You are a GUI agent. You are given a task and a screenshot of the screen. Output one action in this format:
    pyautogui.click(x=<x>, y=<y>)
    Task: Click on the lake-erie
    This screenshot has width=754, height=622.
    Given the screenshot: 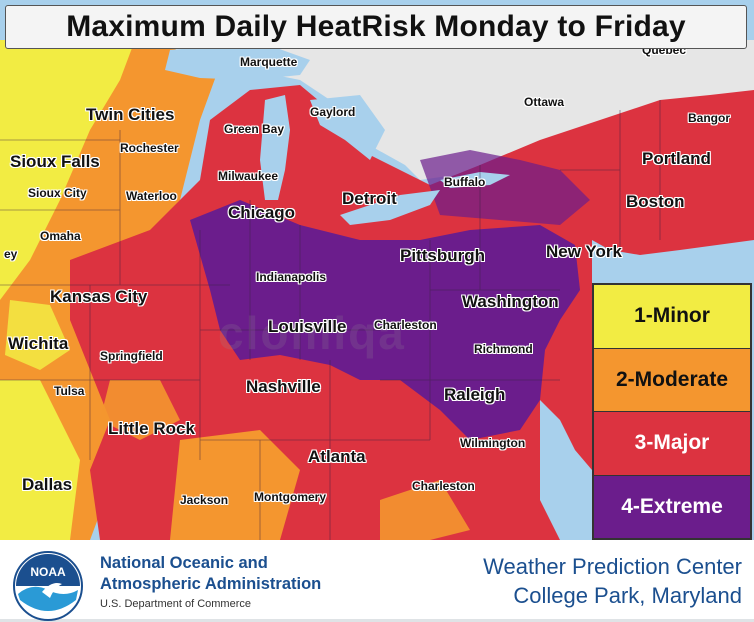 What is the action you would take?
    pyautogui.click(x=390, y=207)
    